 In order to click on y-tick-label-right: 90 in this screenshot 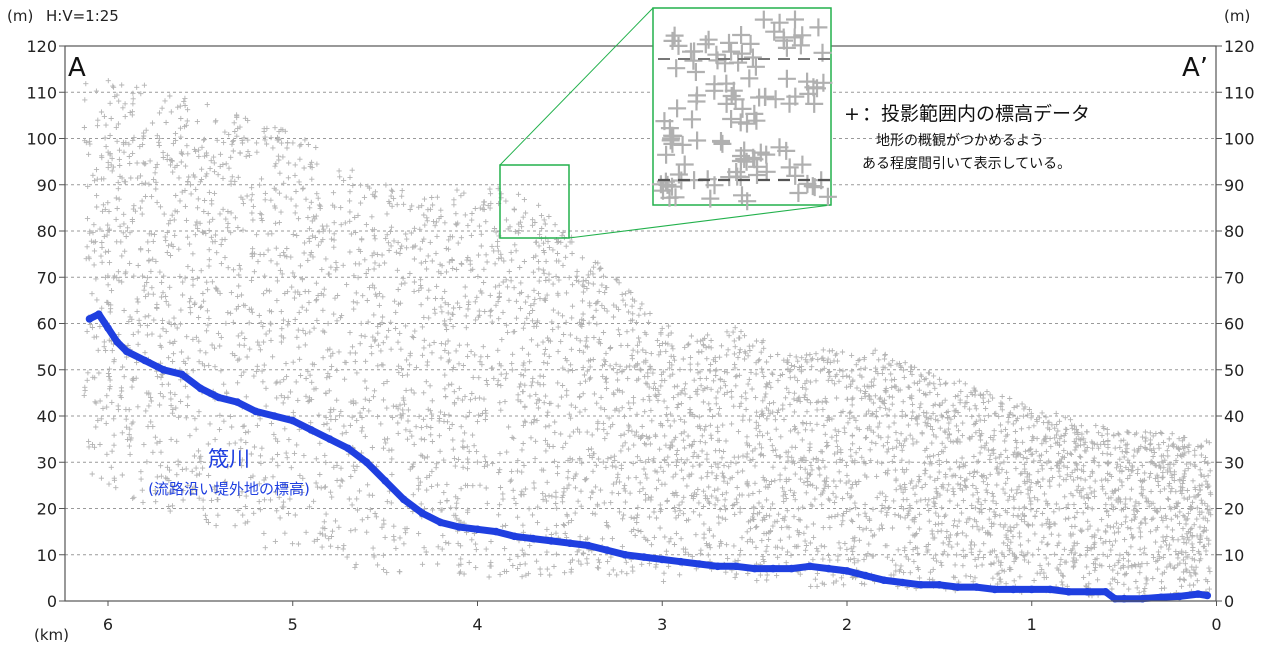, I will do `click(1234, 185)`.